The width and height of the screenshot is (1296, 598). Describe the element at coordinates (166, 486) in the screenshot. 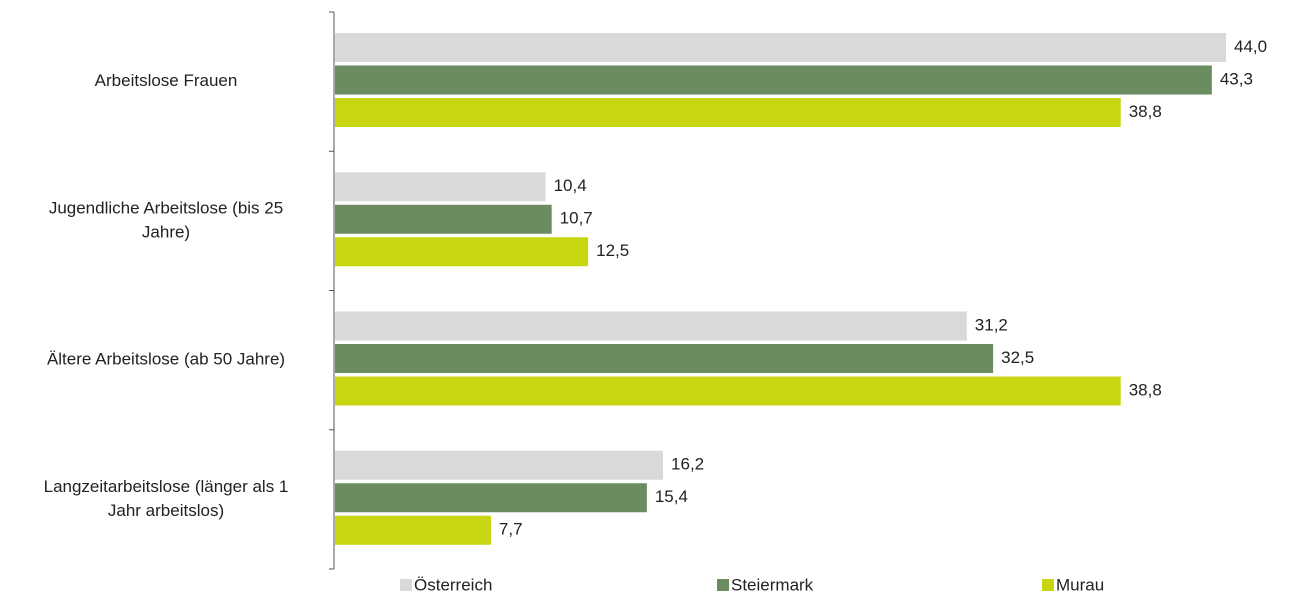

I see `category-label: Langzeitarbeitslose (länger als 1` at that location.